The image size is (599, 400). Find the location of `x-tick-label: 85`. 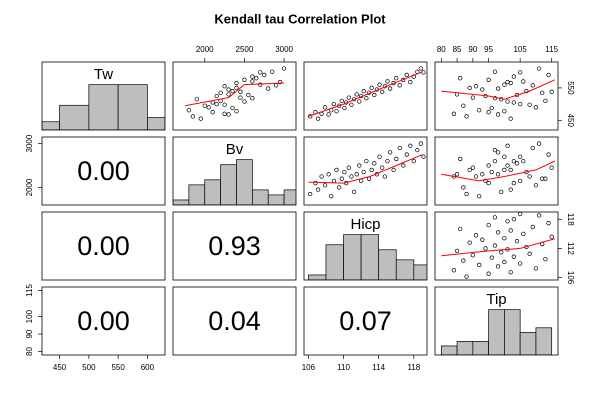

x-tick-label: 85 is located at coordinates (457, 49).